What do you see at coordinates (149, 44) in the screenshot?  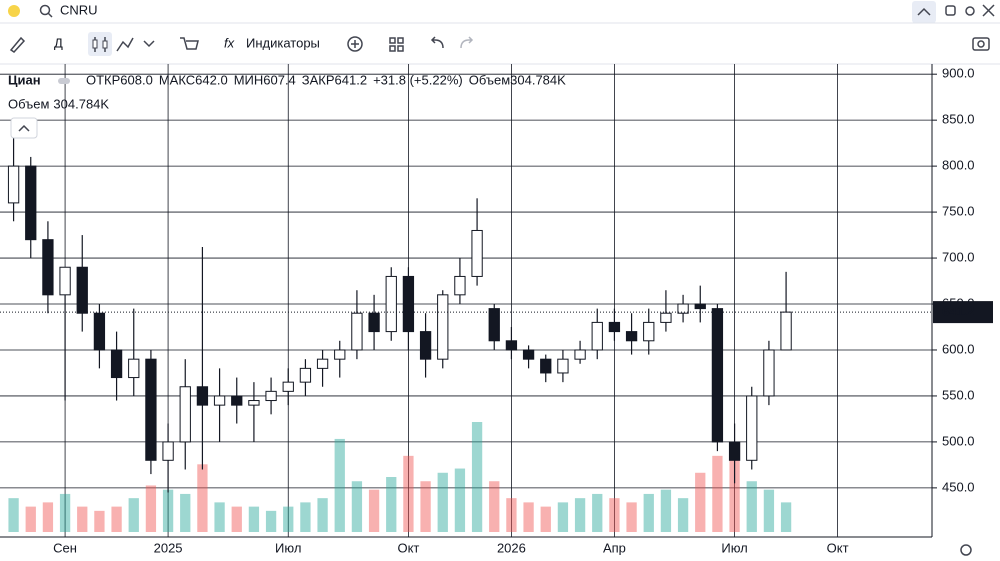 I see `dropdown` at bounding box center [149, 44].